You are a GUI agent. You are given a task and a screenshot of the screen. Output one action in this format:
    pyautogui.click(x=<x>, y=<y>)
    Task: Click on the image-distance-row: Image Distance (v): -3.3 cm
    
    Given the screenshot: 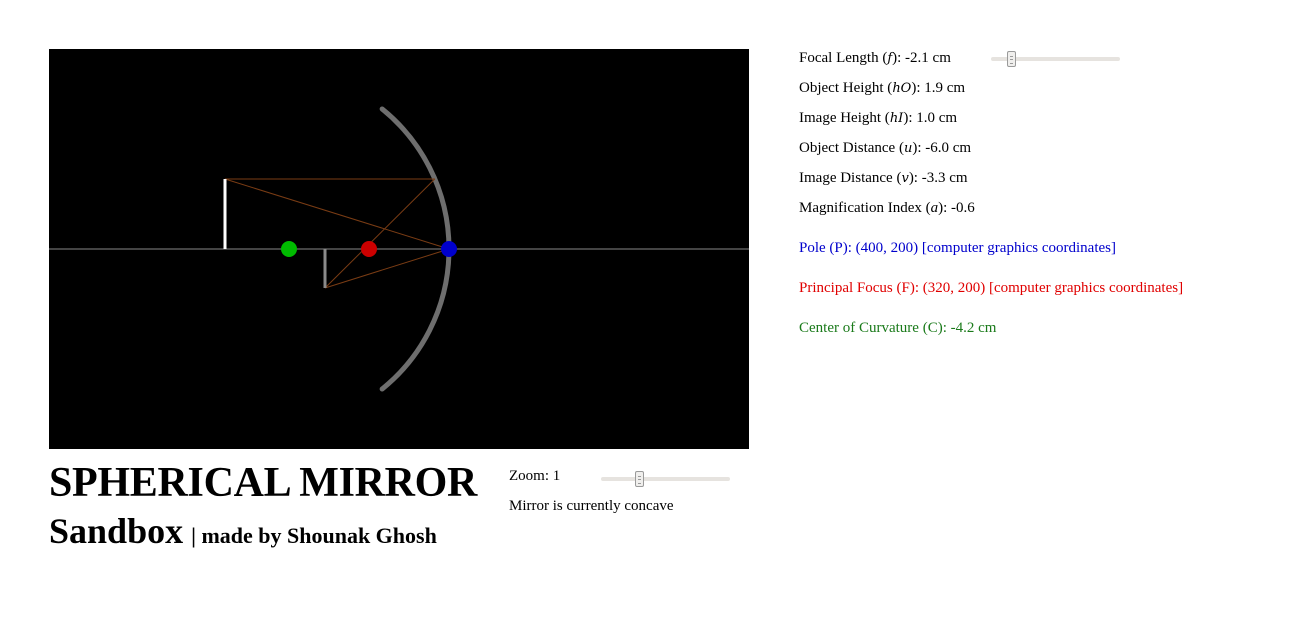 What is the action you would take?
    pyautogui.click(x=883, y=178)
    